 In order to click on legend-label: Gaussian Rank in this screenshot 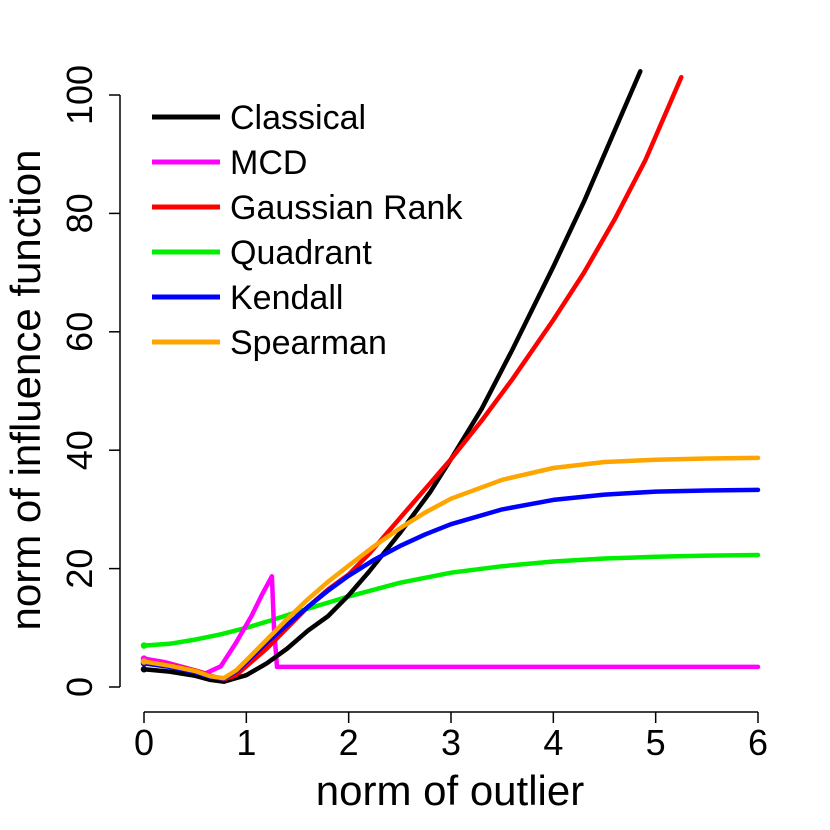, I will do `click(346, 208)`.